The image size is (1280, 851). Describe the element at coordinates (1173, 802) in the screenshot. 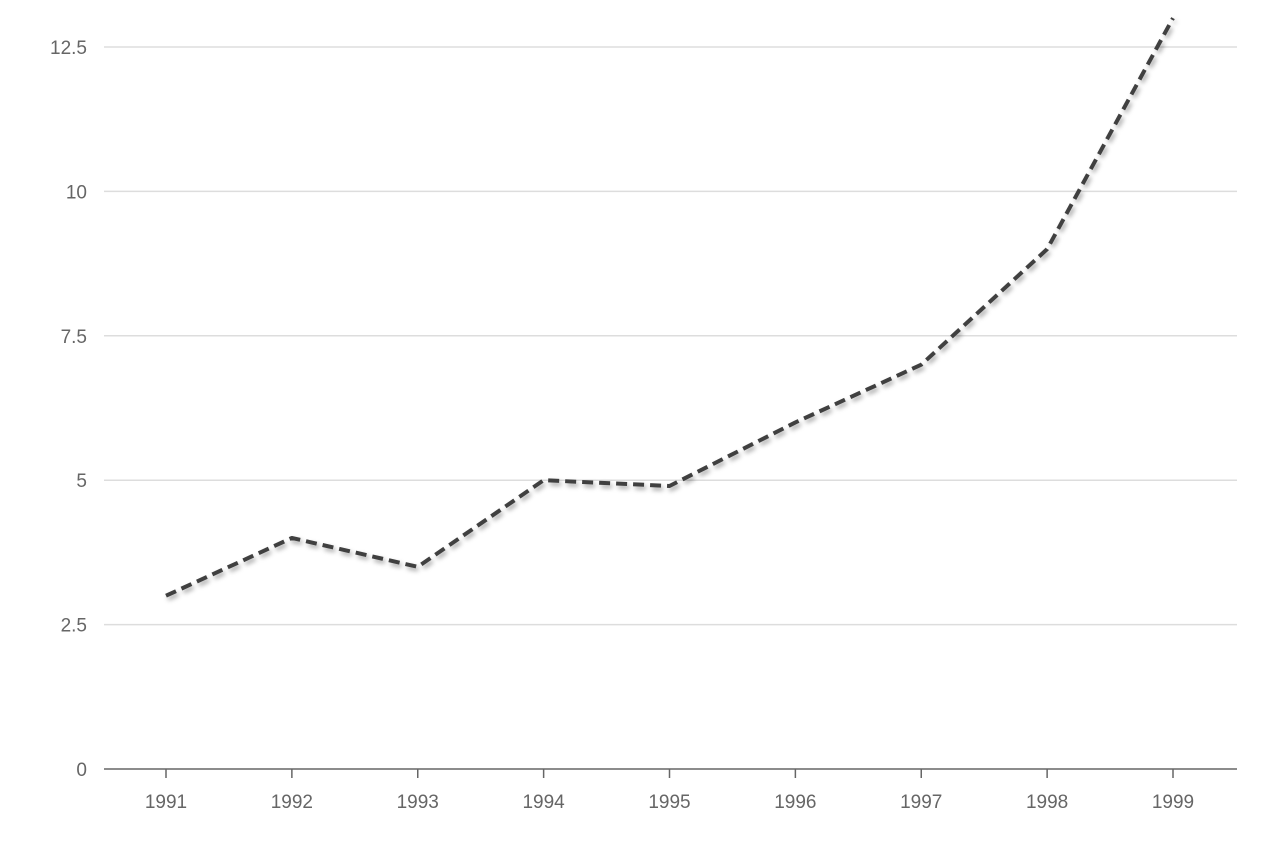

I see `x-tick-label: 1999` at that location.